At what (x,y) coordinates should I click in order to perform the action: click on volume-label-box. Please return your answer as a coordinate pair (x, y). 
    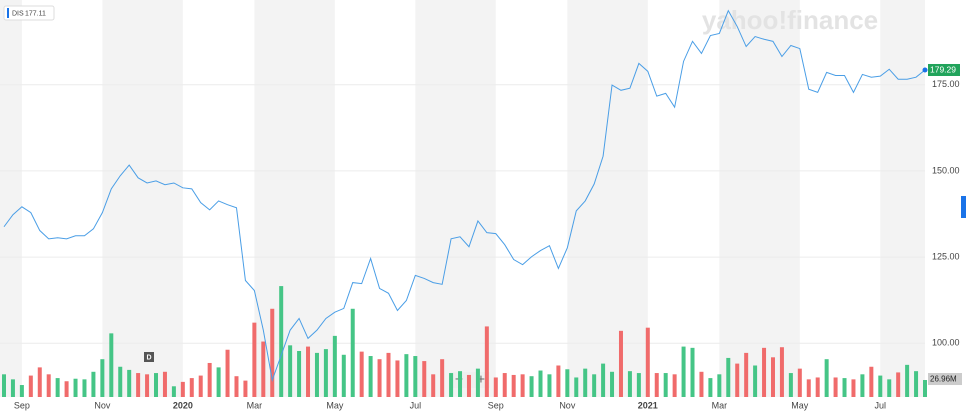
    Looking at the image, I should click on (945, 379).